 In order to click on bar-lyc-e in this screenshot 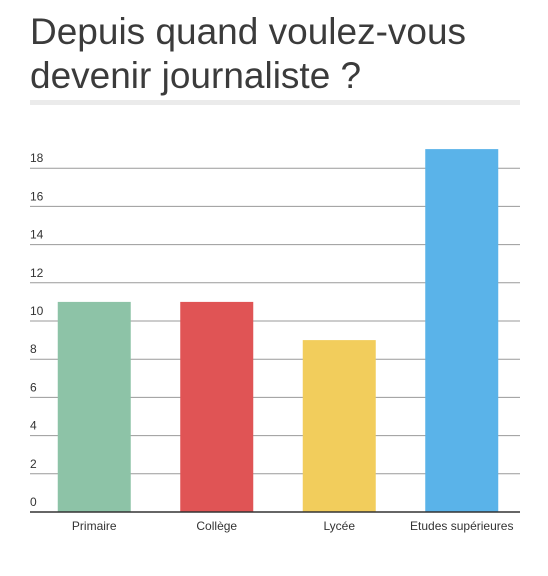, I will do `click(339, 426)`.